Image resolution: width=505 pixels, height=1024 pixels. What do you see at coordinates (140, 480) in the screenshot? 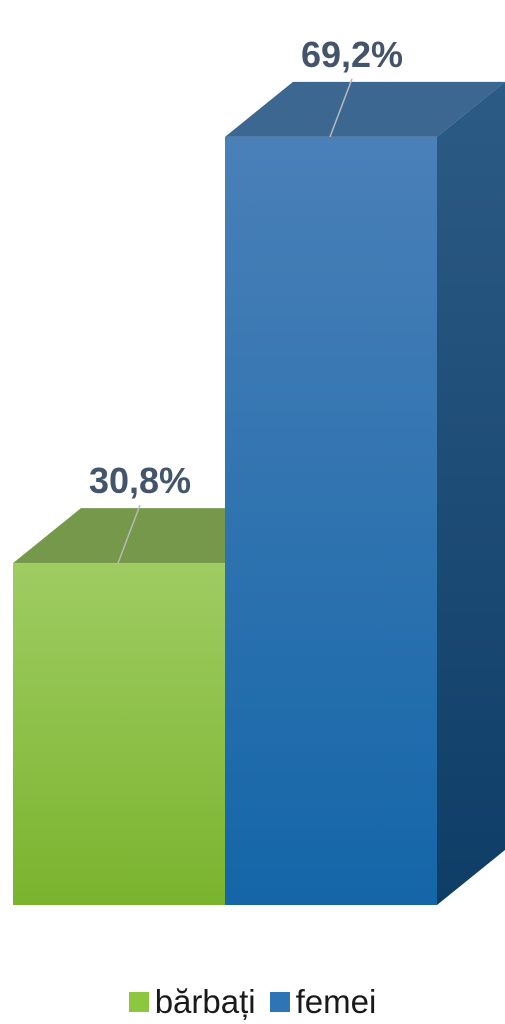
I see `data-label-barbati: 30,8%` at bounding box center [140, 480].